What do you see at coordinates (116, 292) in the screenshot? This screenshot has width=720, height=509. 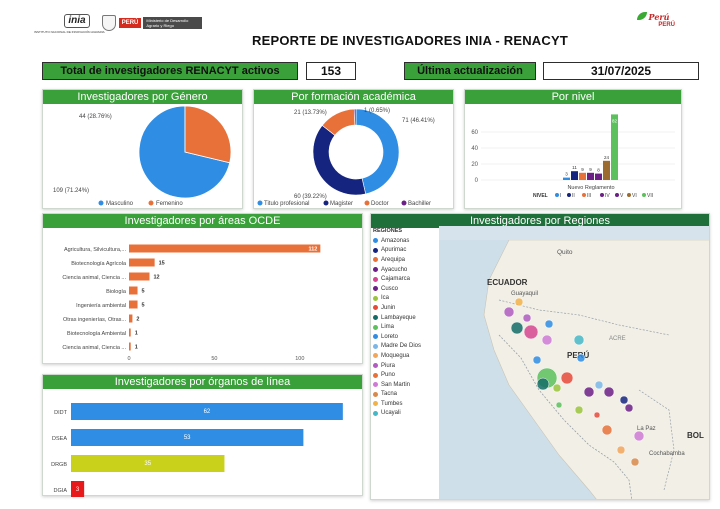 I see `ocde-category-3: Biología` at bounding box center [116, 292].